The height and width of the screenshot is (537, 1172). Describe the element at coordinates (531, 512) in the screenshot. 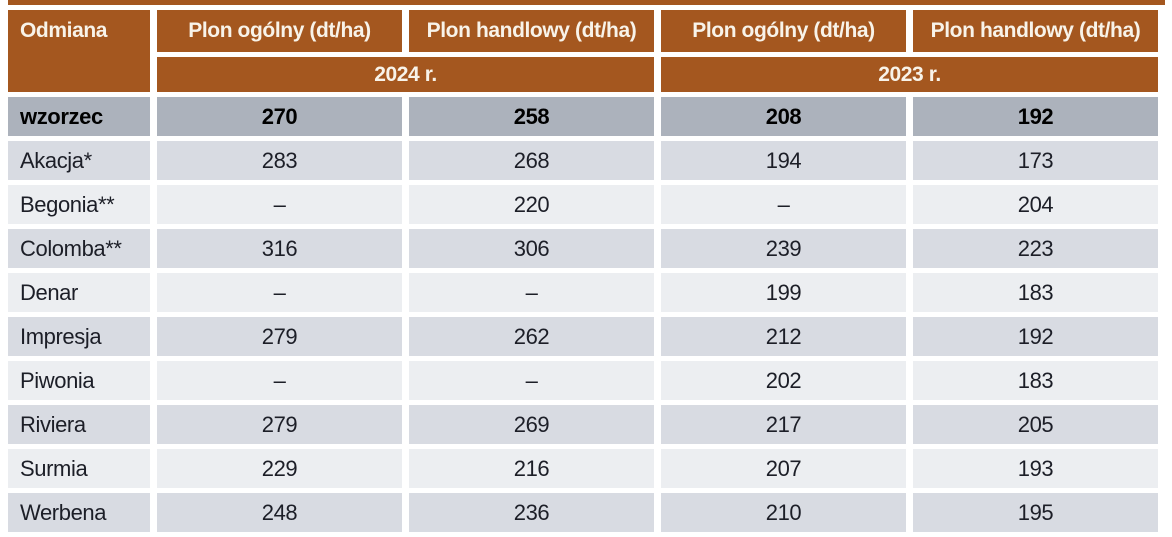

I see `yield-value: 236` at that location.